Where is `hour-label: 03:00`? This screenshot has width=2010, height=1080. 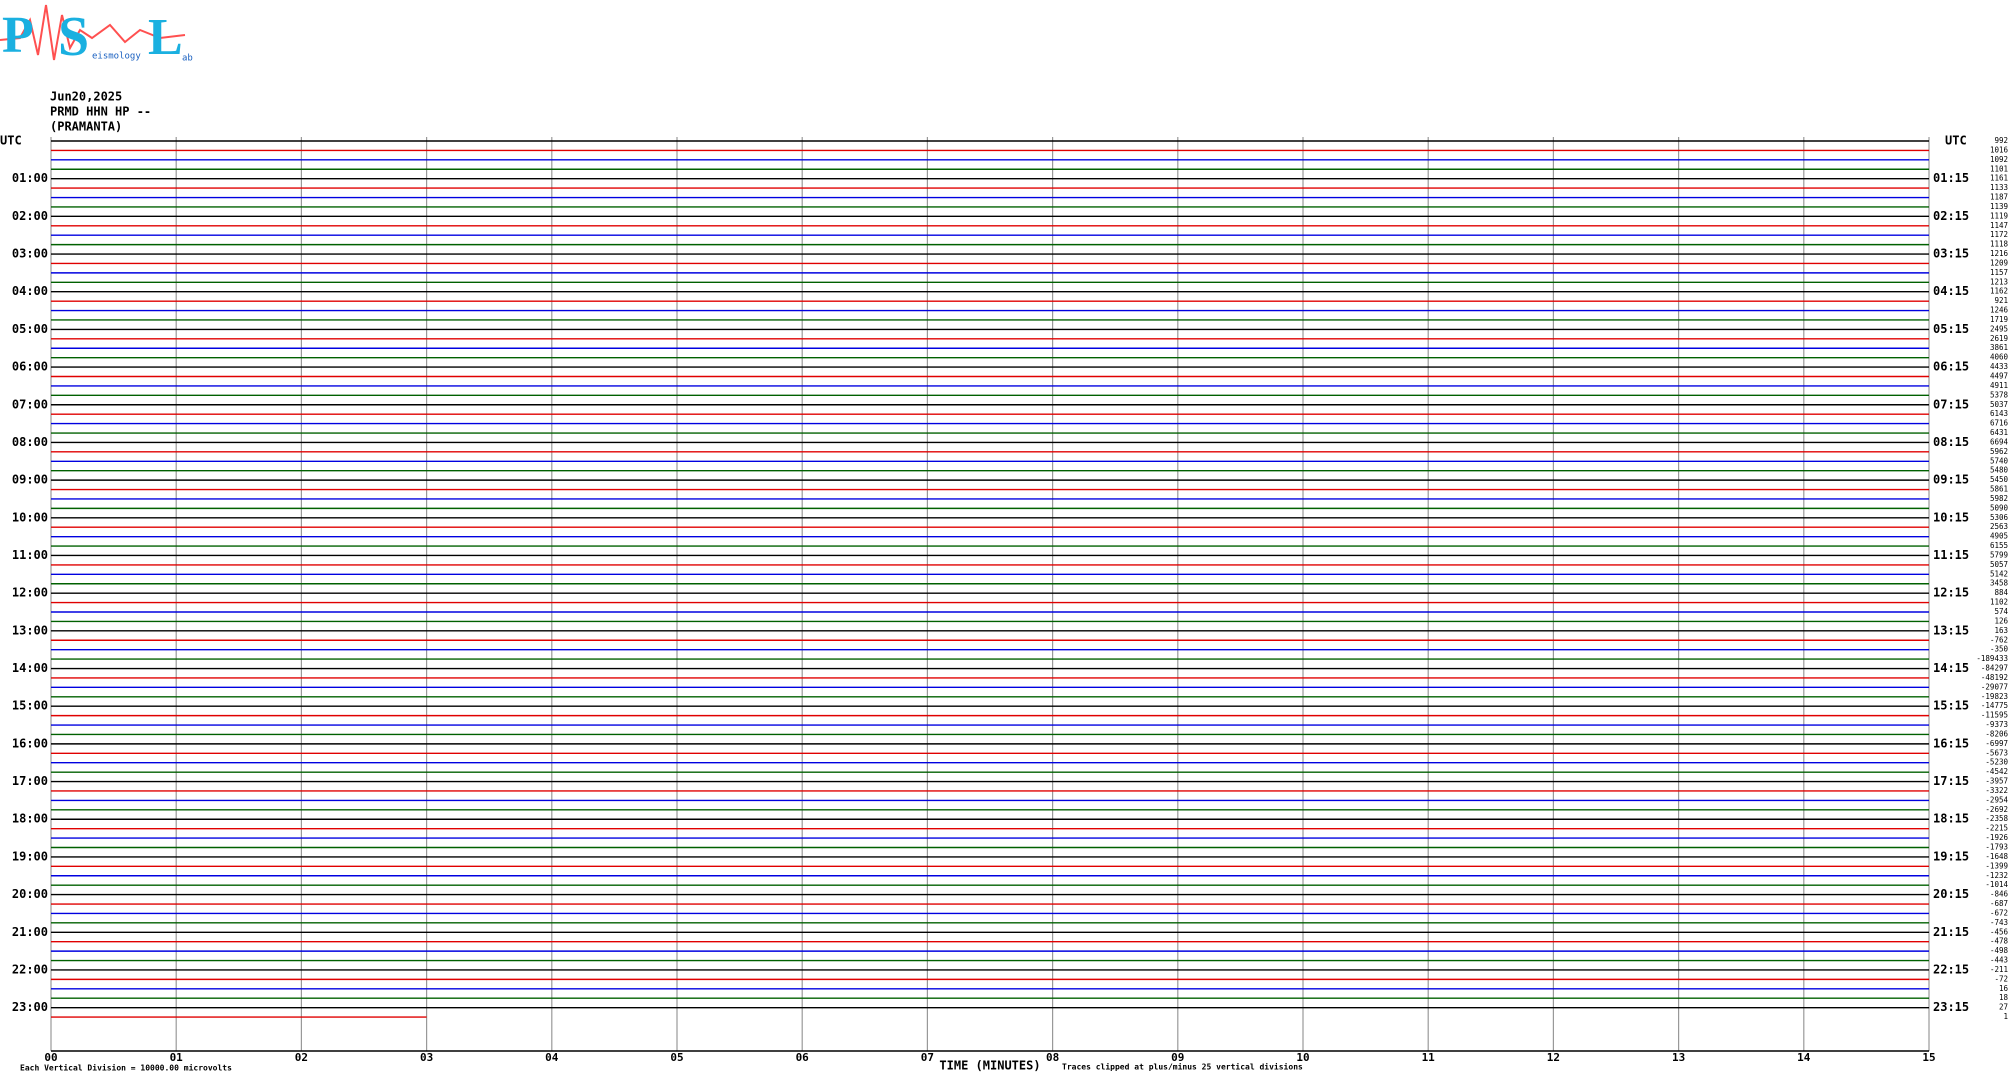 hour-label: 03:00 is located at coordinates (30, 254).